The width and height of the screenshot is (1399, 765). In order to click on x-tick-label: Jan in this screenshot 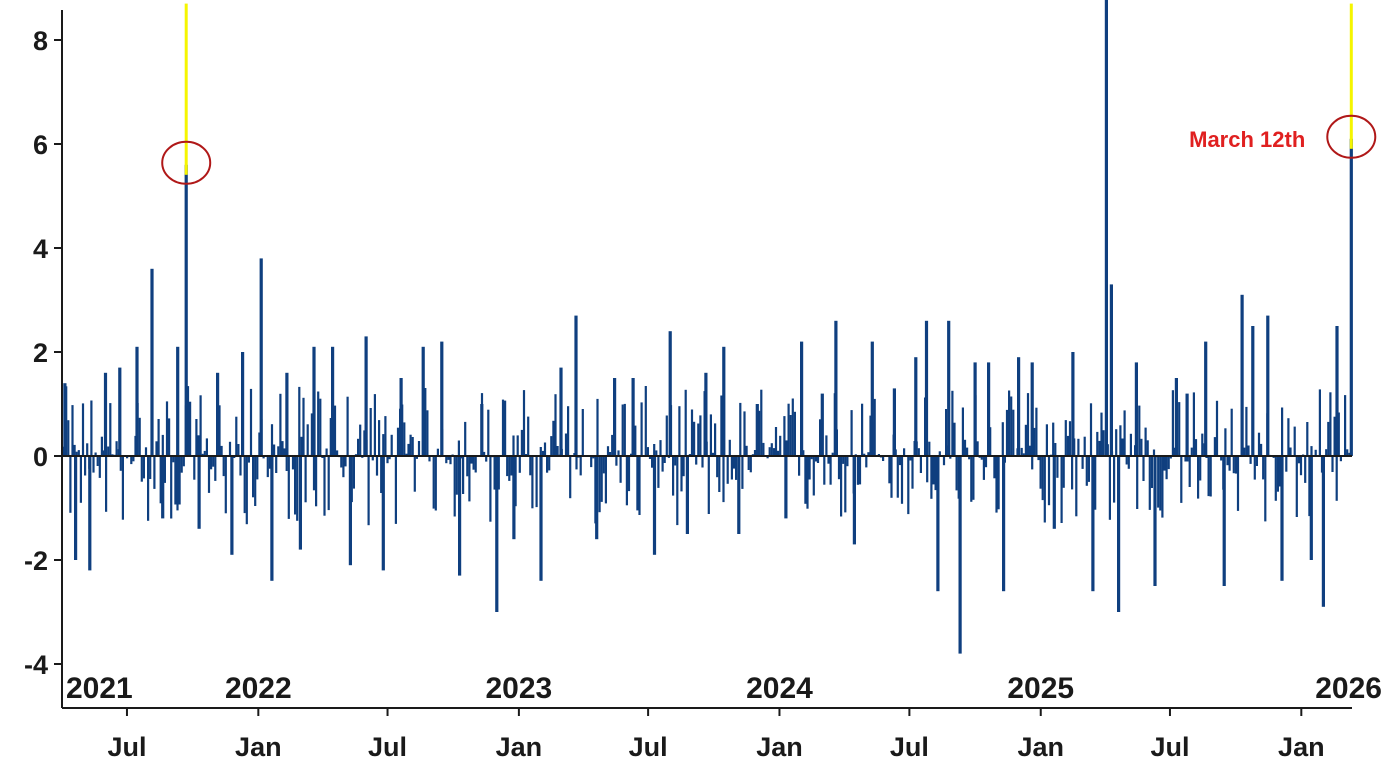, I will do `click(519, 746)`.